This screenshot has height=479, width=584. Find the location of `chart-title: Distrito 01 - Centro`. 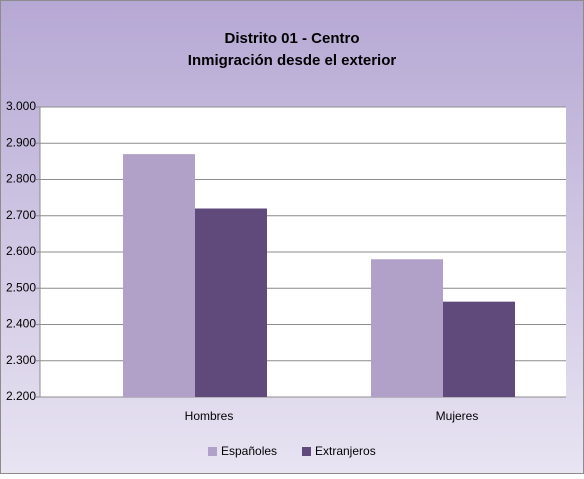

chart-title: Distrito 01 - Centro is located at coordinates (291, 38).